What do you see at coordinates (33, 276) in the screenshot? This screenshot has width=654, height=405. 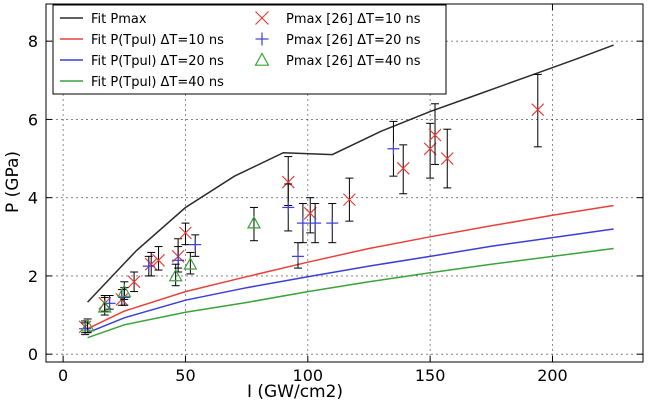 I see `y-tick-label: 2` at bounding box center [33, 276].